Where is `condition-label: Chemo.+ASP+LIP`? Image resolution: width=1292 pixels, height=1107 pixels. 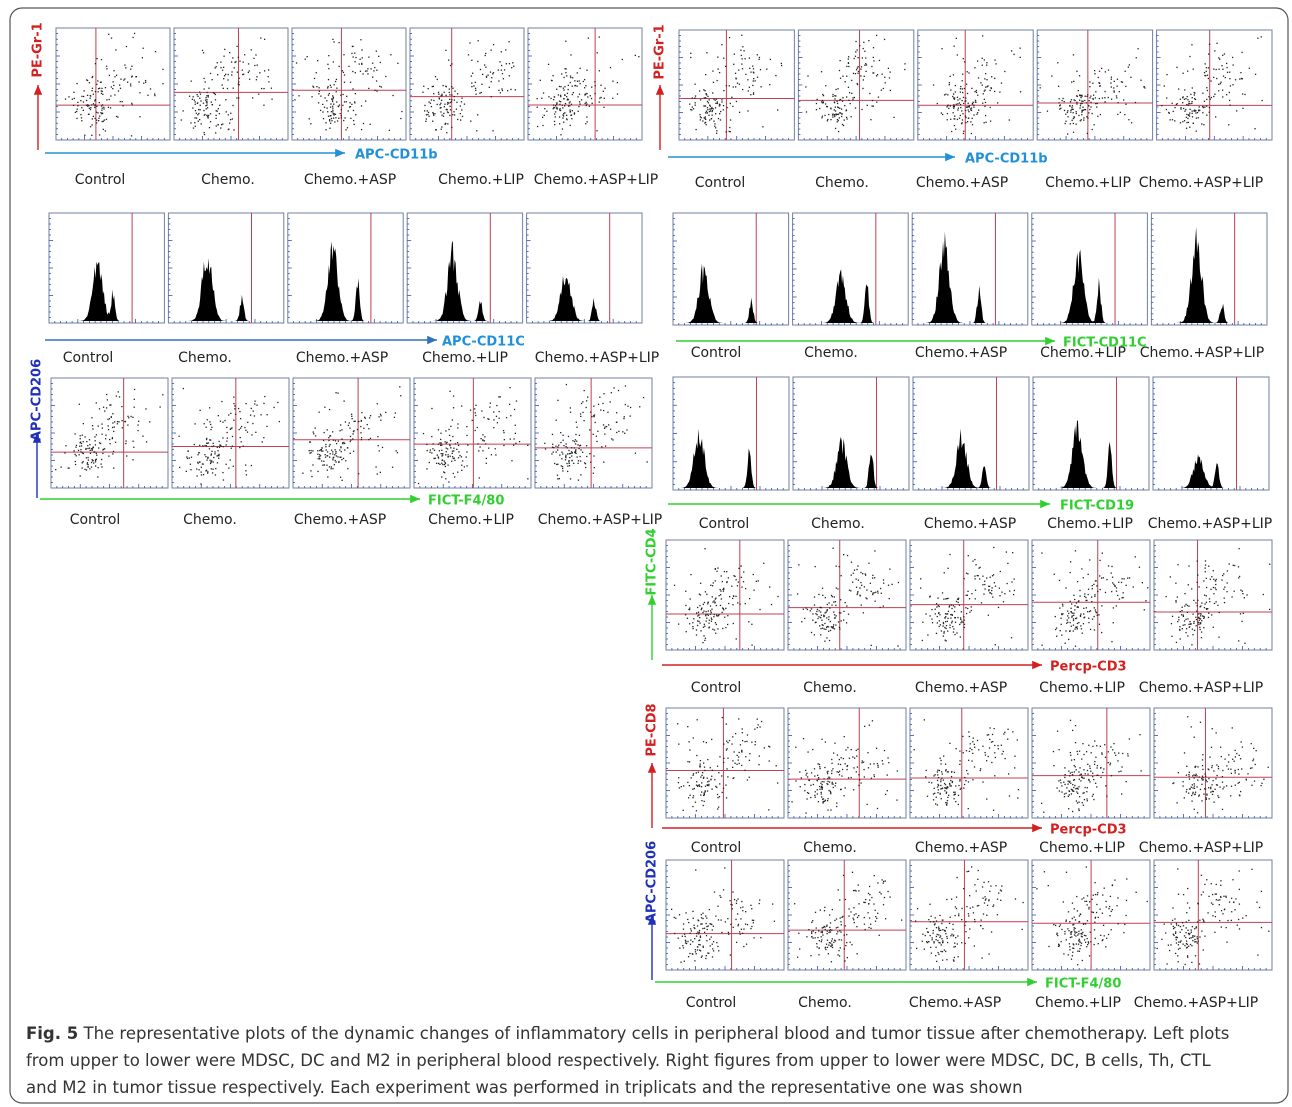
condition-label: Chemo.+ASP+LIP is located at coordinates (1201, 183).